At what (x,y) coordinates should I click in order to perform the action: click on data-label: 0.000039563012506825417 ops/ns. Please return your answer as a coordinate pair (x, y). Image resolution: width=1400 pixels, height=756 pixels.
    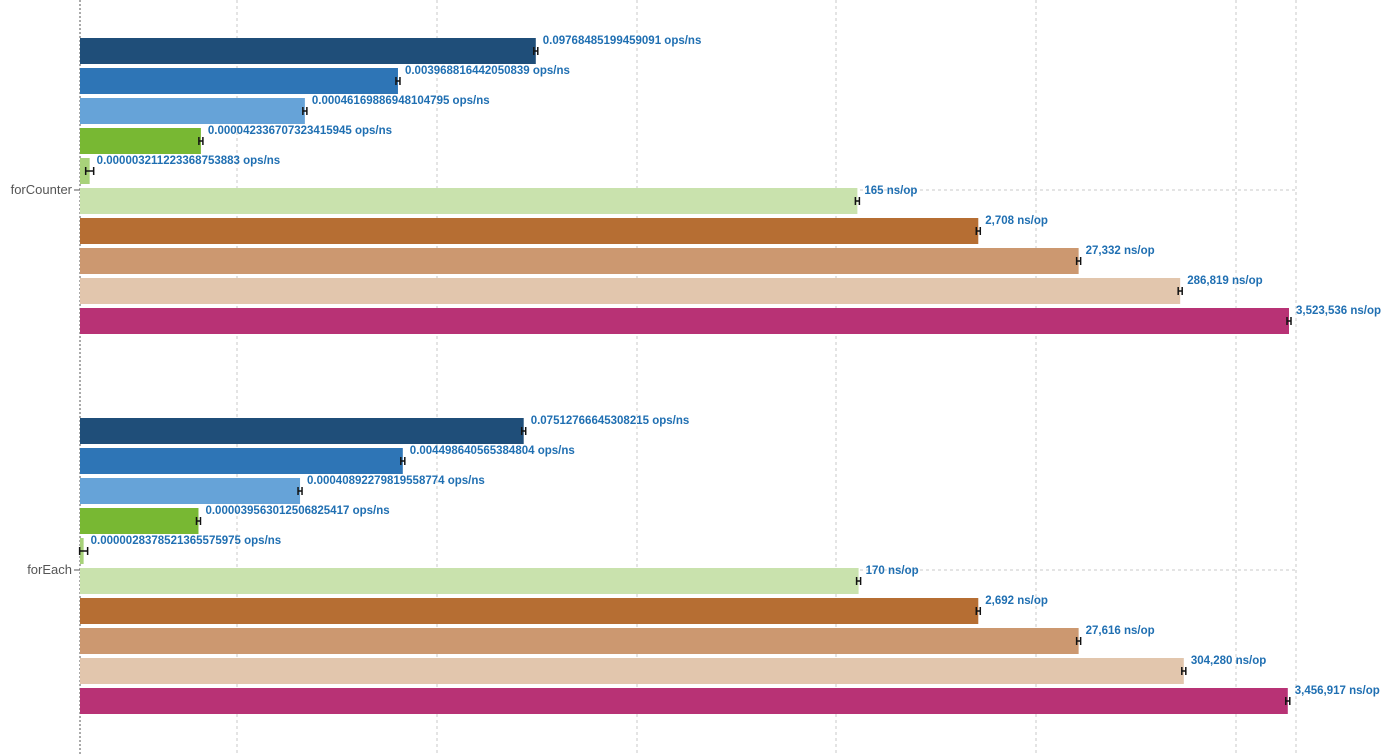
    Looking at the image, I should click on (297, 511).